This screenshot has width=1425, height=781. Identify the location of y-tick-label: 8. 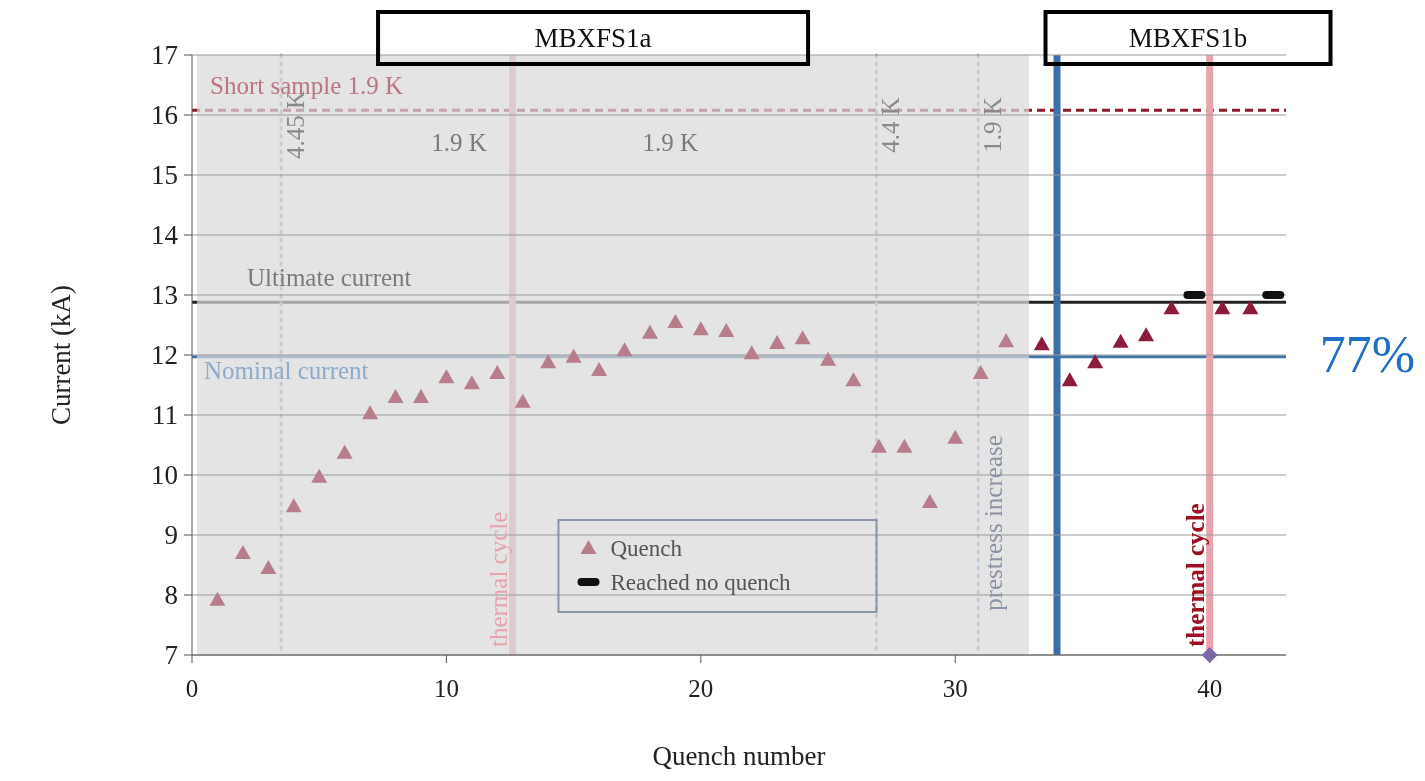
(171, 595).